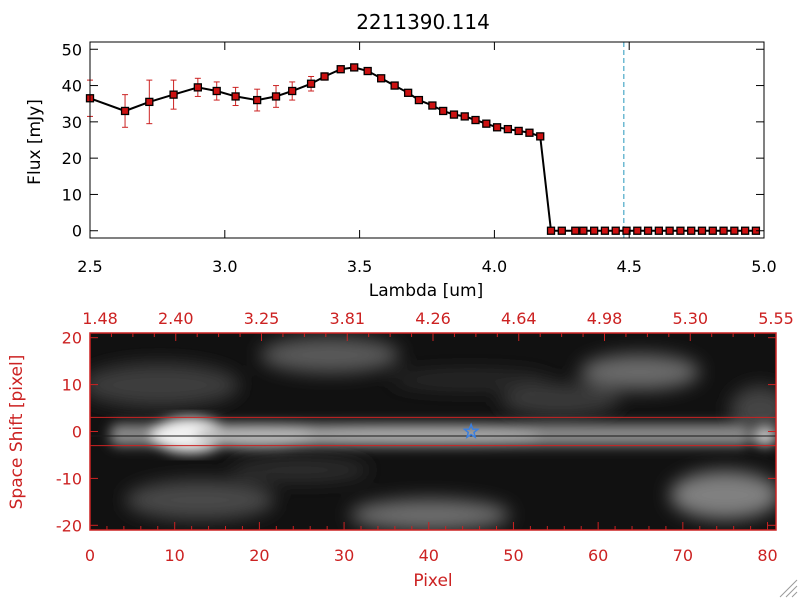 This screenshot has width=800, height=600. Describe the element at coordinates (344, 555) in the screenshot. I see `x-tick-label: 30` at that location.